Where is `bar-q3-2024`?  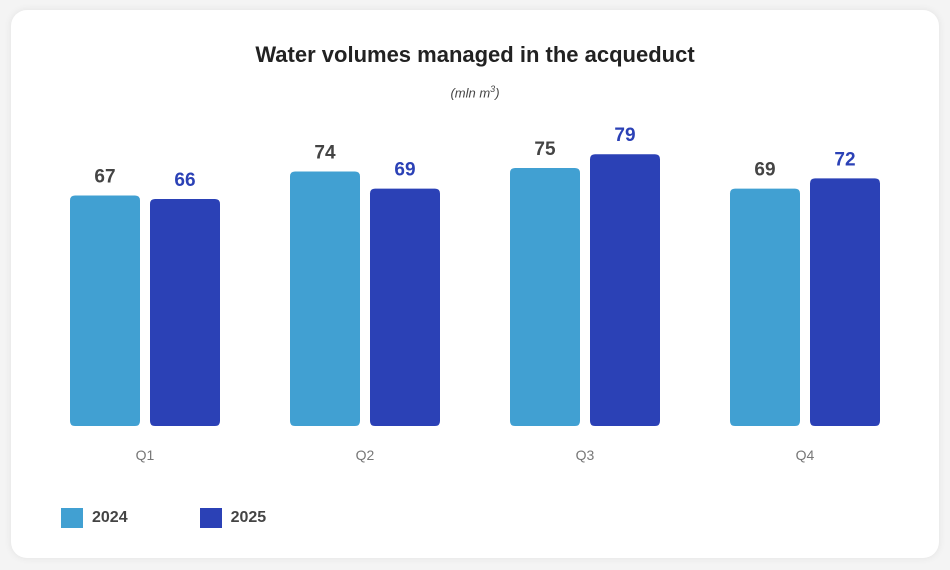
bar-q3-2024 is located at coordinates (545, 297).